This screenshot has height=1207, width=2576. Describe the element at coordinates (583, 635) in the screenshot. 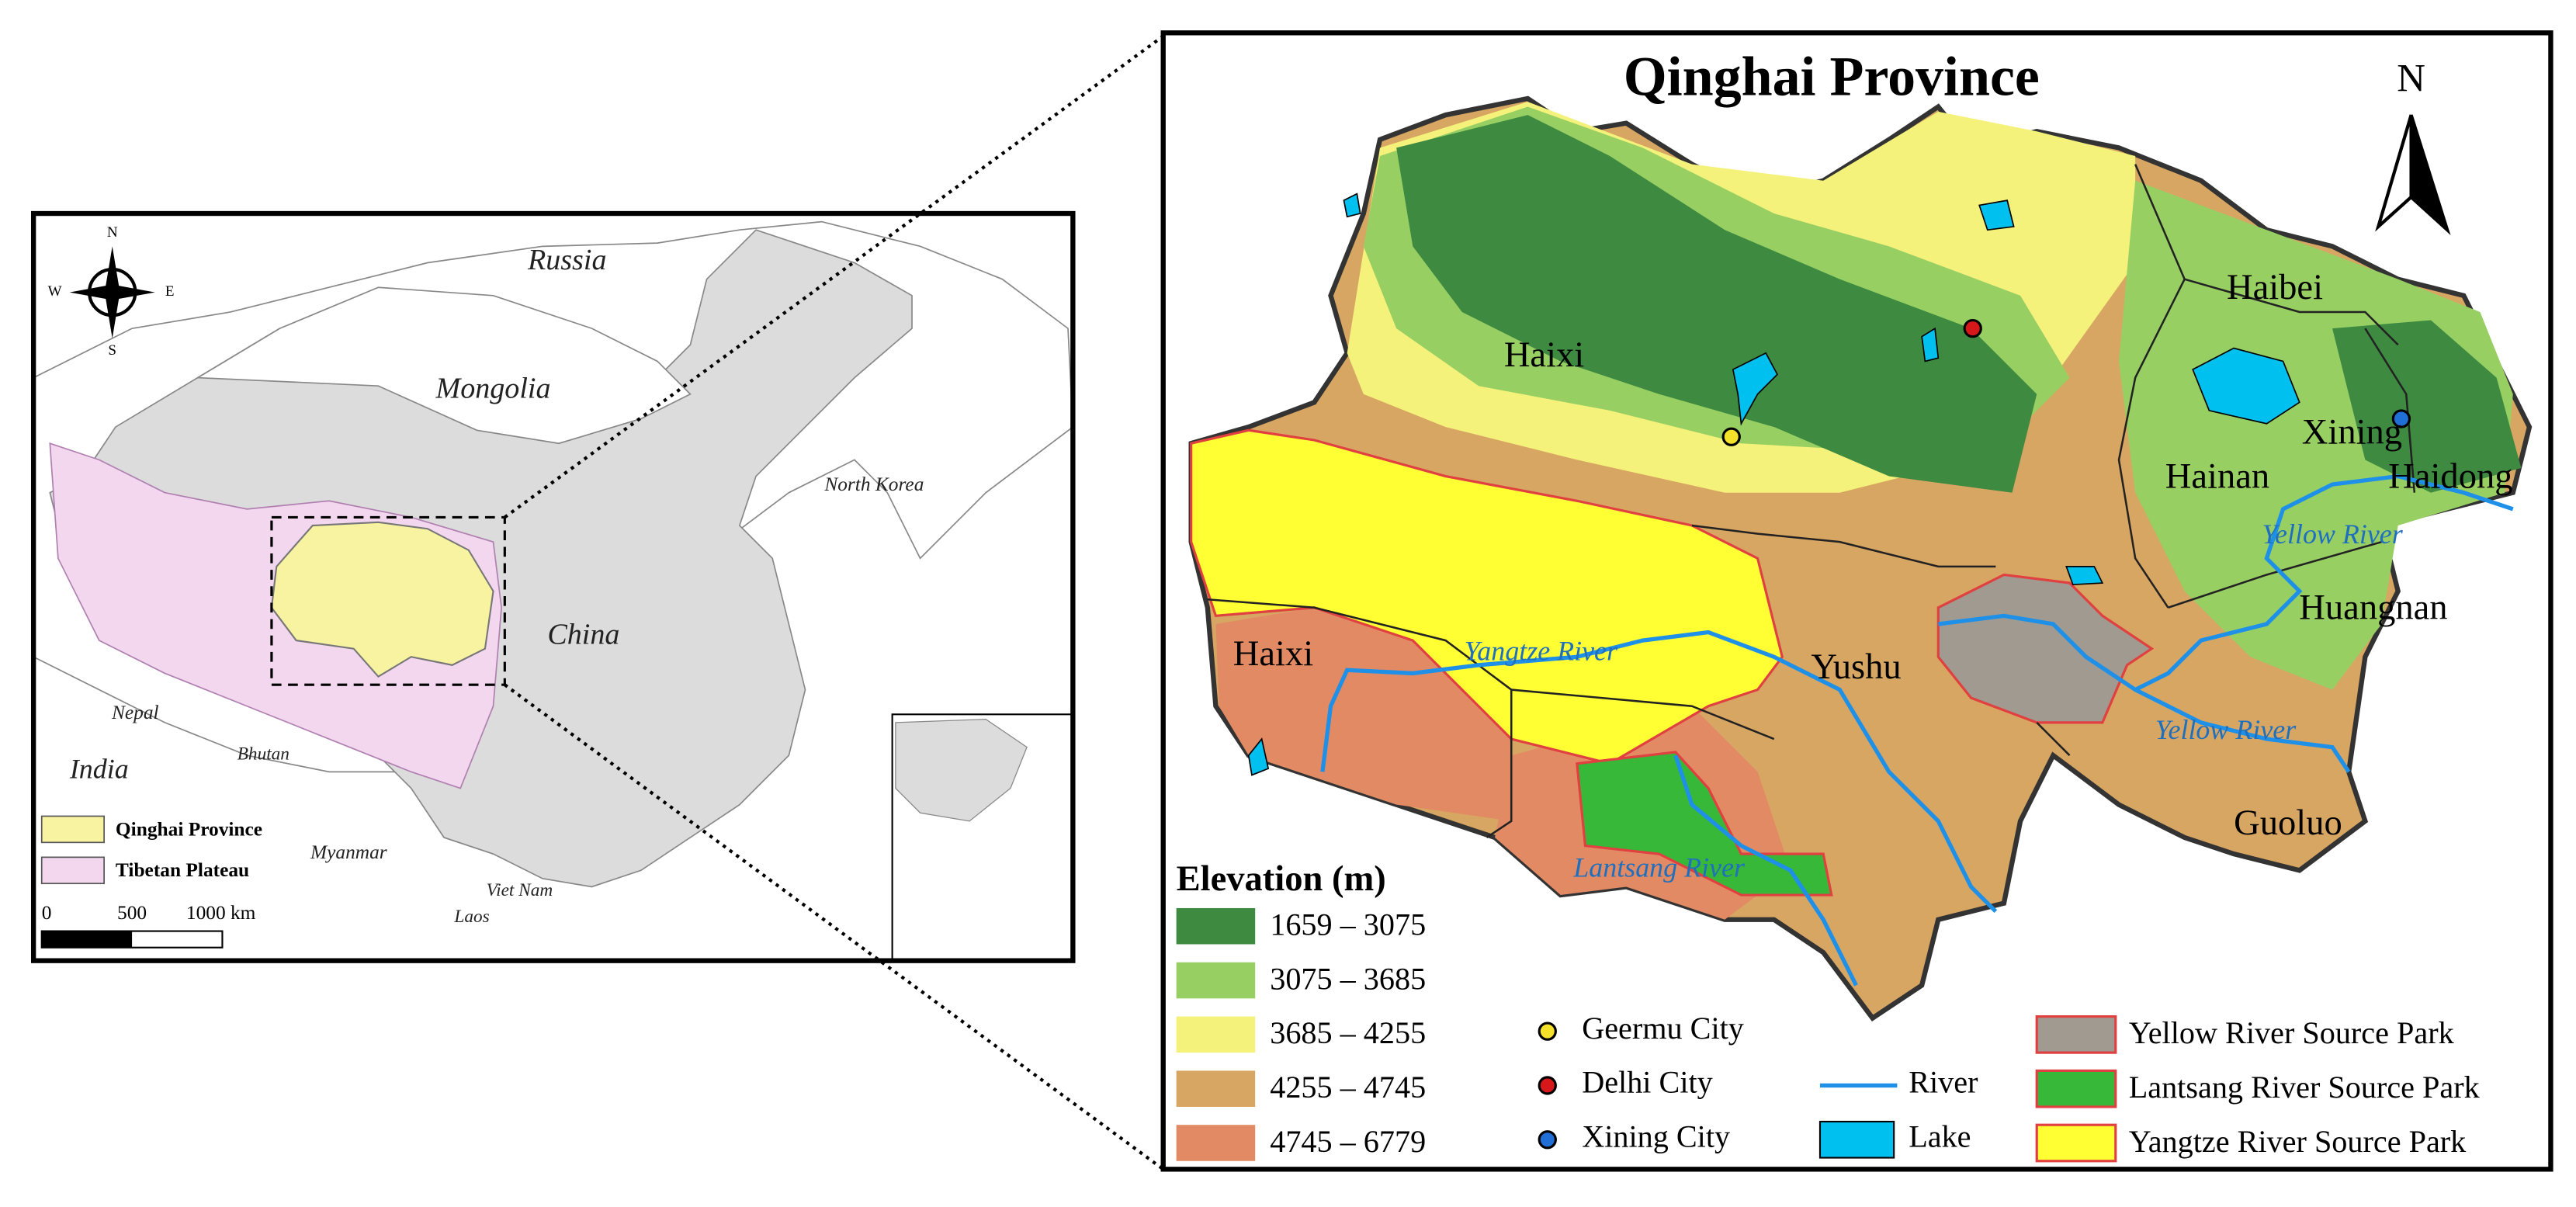

I see `country-label: China` at that location.